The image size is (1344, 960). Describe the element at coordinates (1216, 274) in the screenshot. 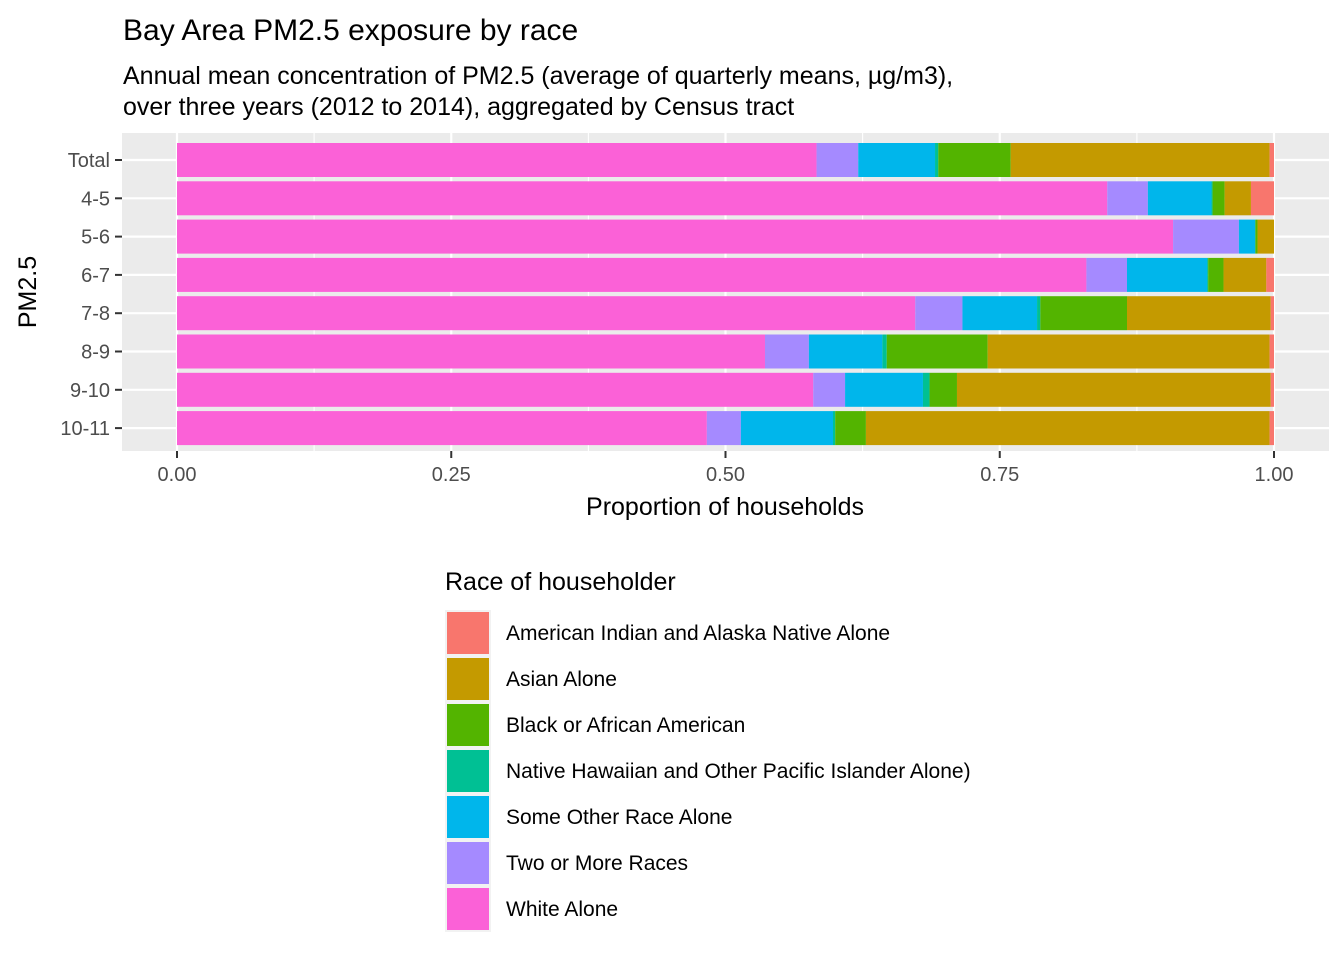

I see `bar-segment-6-7-black-or-african-american` at that location.